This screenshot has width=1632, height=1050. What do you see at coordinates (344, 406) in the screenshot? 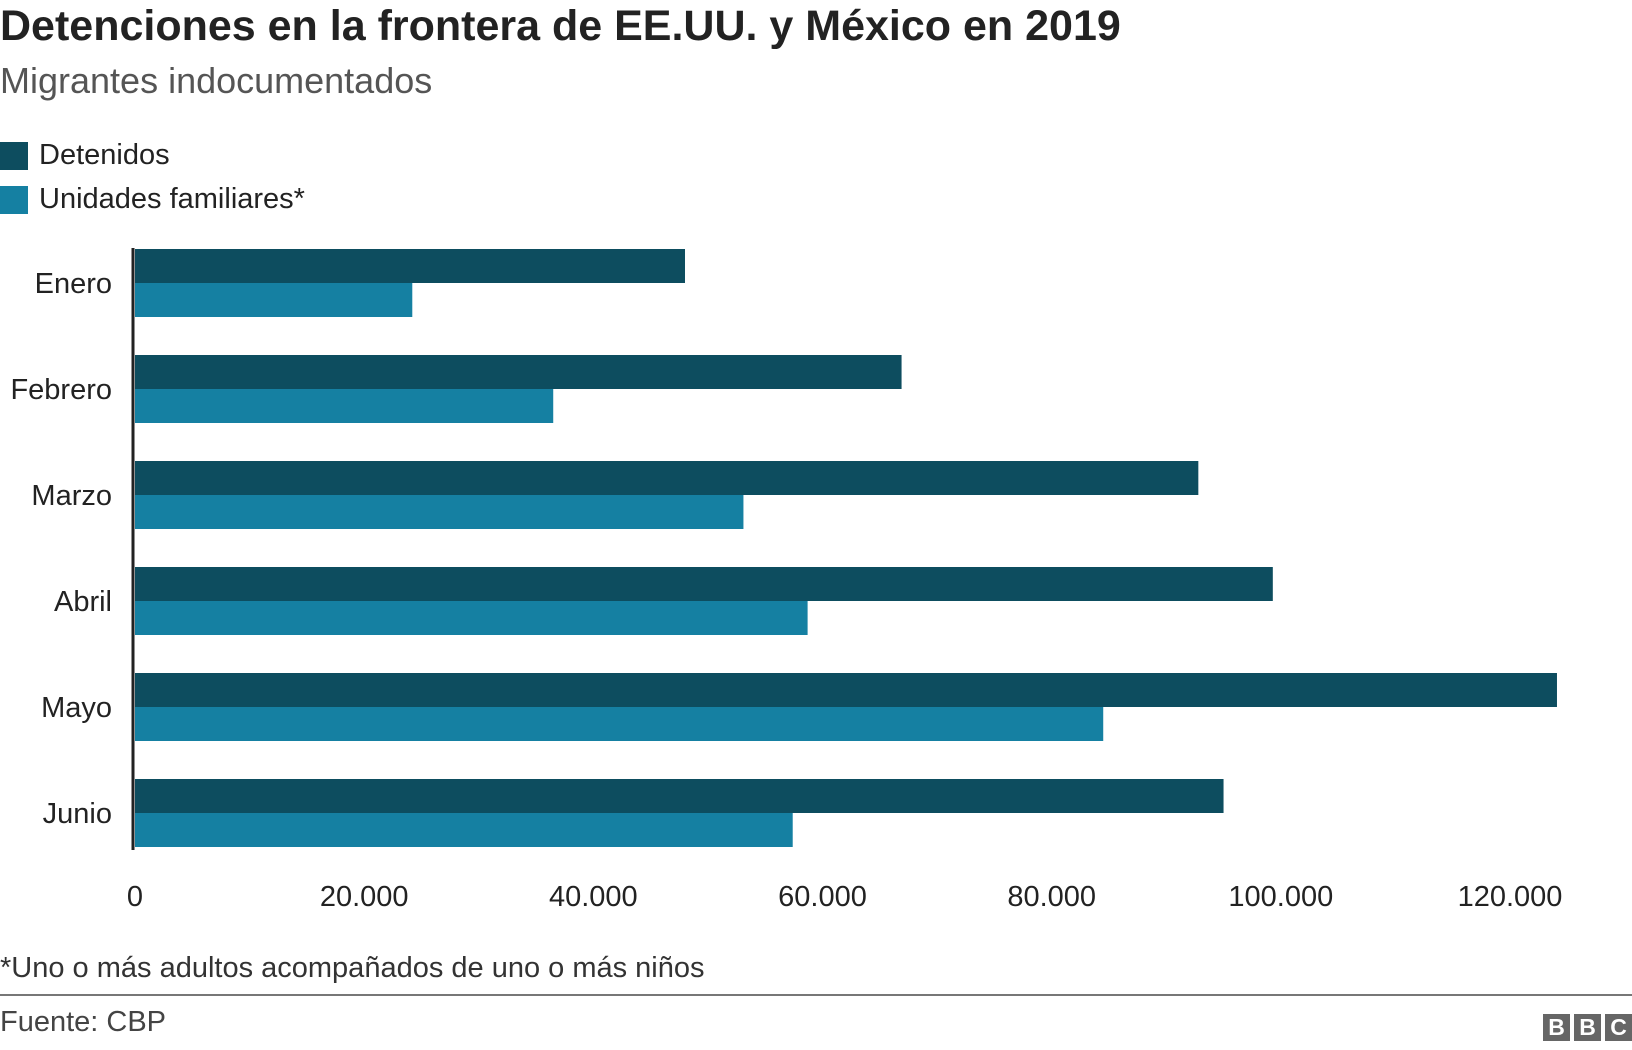
I see `bar-unidades-febrero` at bounding box center [344, 406].